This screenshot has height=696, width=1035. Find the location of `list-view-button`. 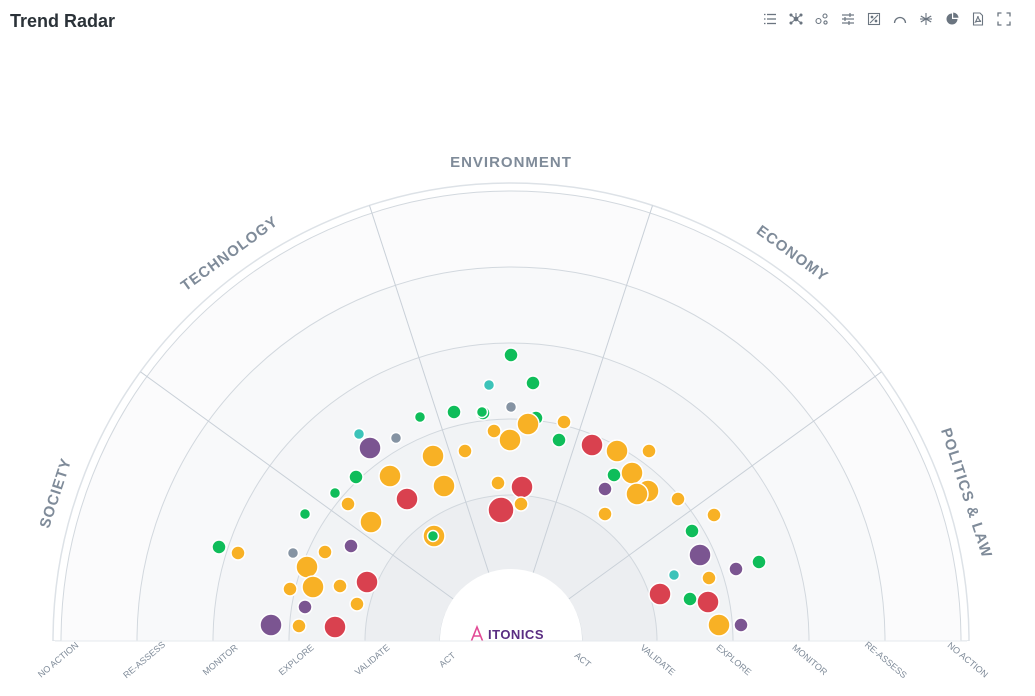

list-view-button is located at coordinates (770, 19).